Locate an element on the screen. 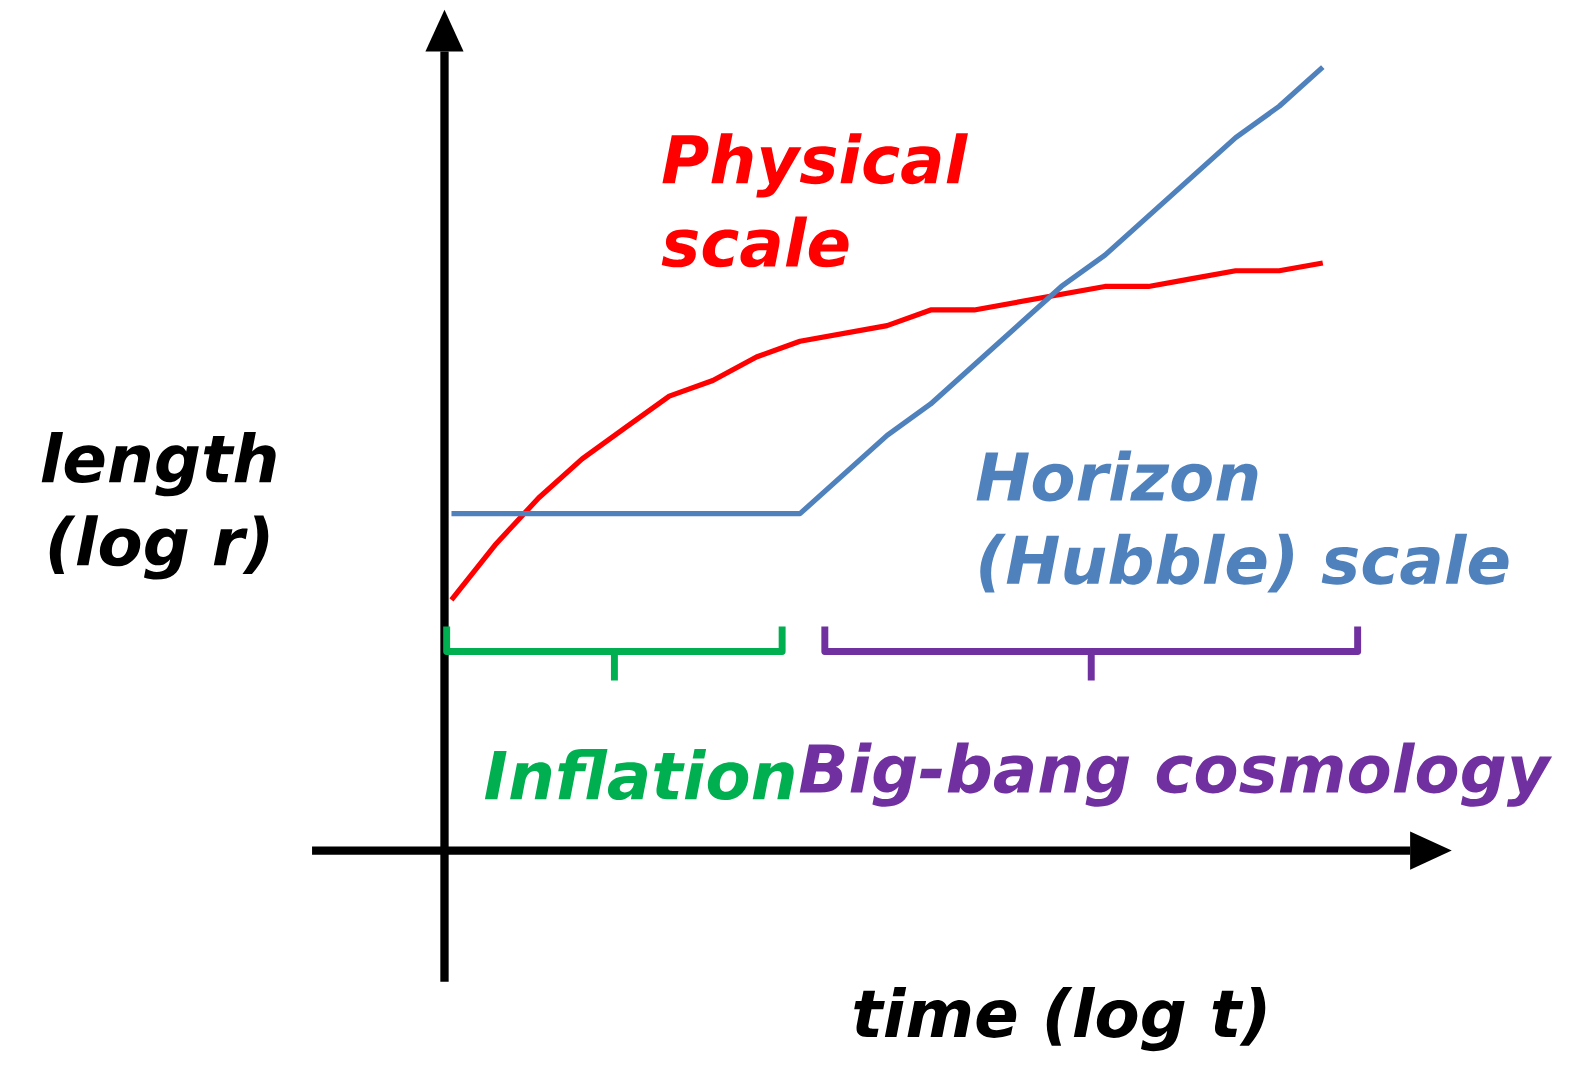  series-label: Horizon (Hubble) scale is located at coordinates (1242, 521).